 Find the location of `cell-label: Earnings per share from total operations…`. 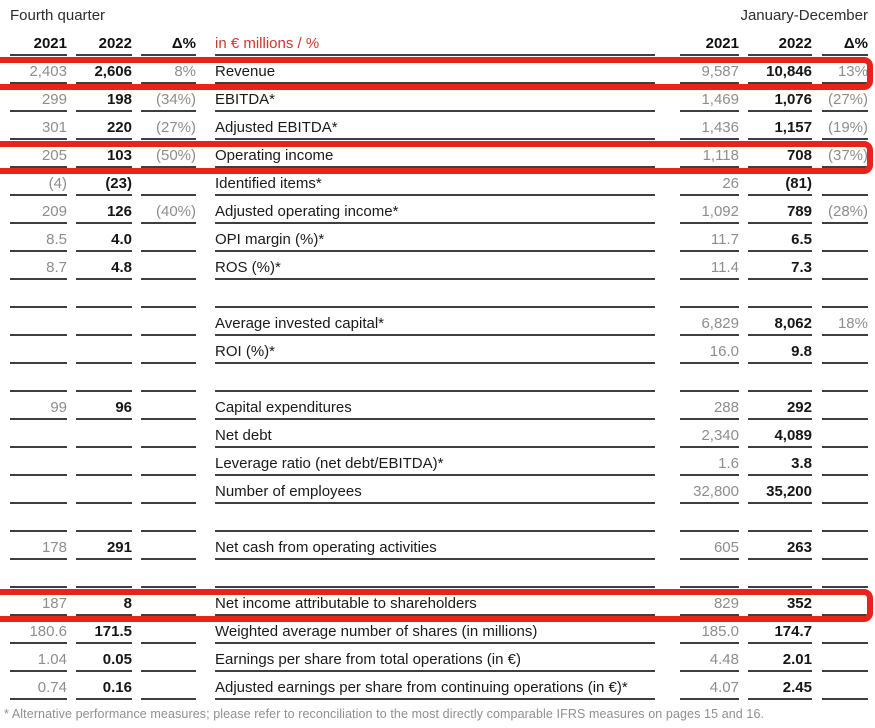

cell-label: Earnings per share from total operations… is located at coordinates (435, 658).